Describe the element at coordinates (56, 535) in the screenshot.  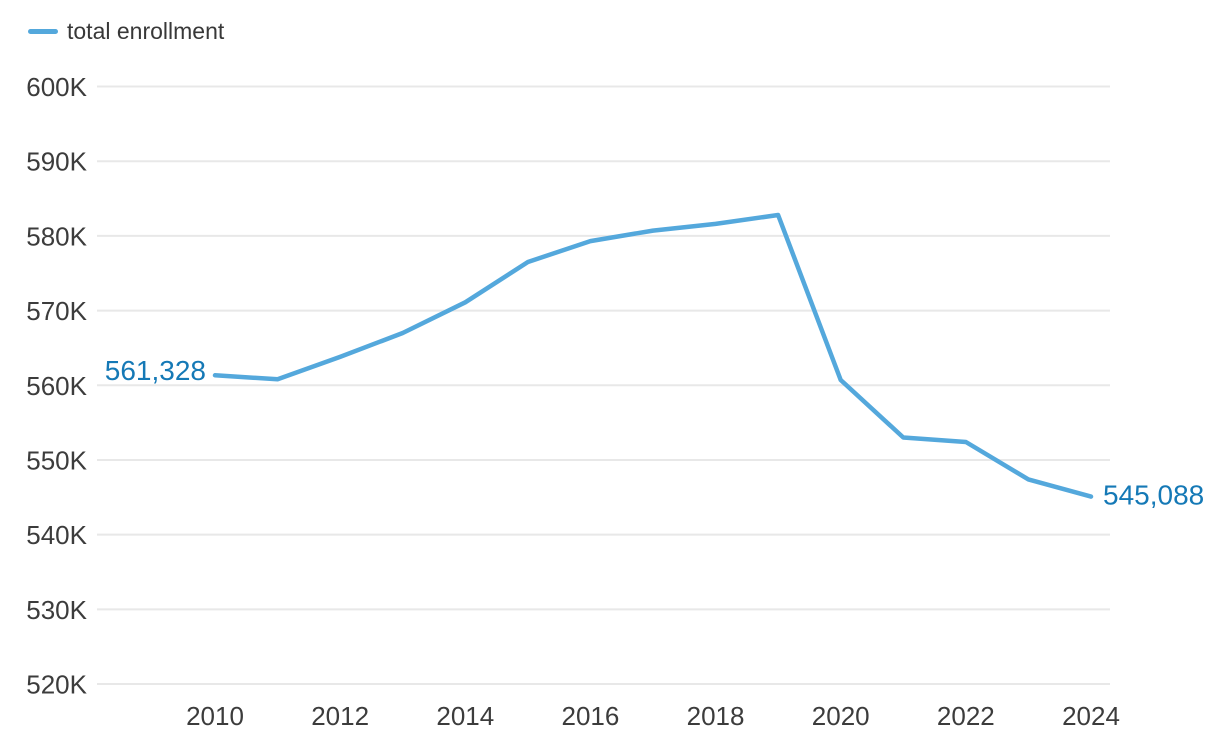
I see `y-tick-label: 540K` at that location.